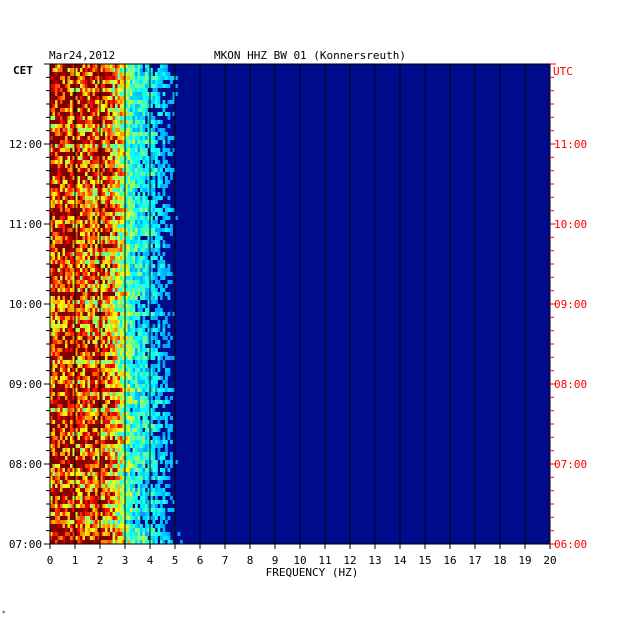 The height and width of the screenshot is (628, 630). I want to click on x-tick-label: 17, so click(474, 560).